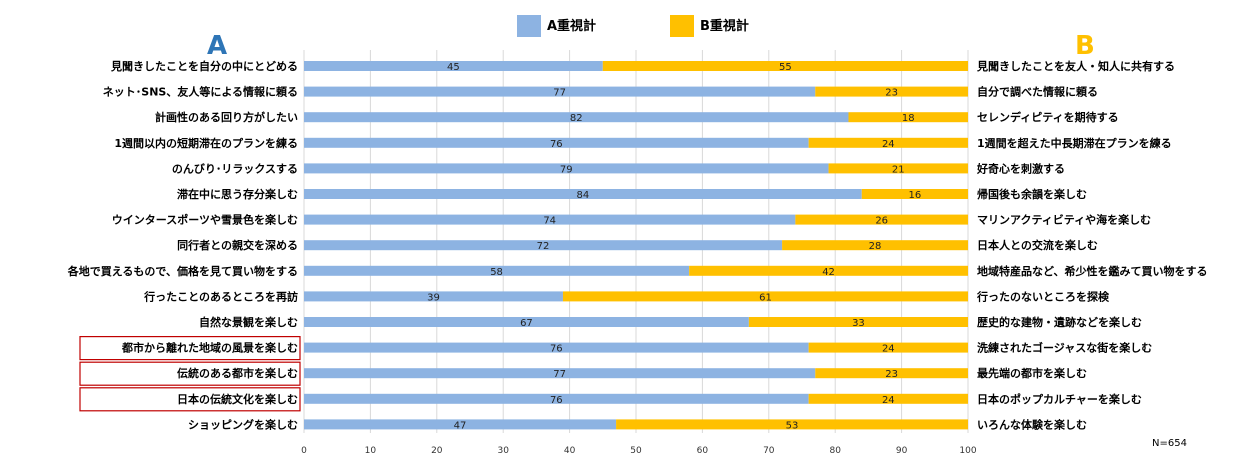 The image size is (1255, 461). Describe the element at coordinates (570, 451) in the screenshot. I see `x-tick-label: 40` at that location.